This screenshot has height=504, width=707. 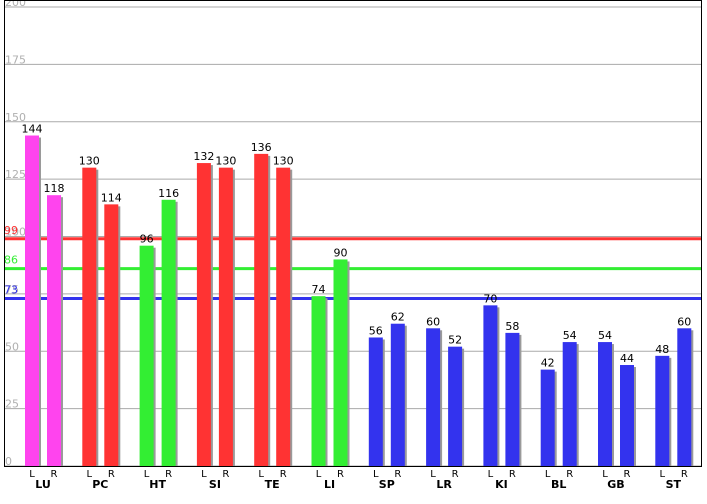 I want to click on y-tick-label: 200, so click(x=15, y=4).